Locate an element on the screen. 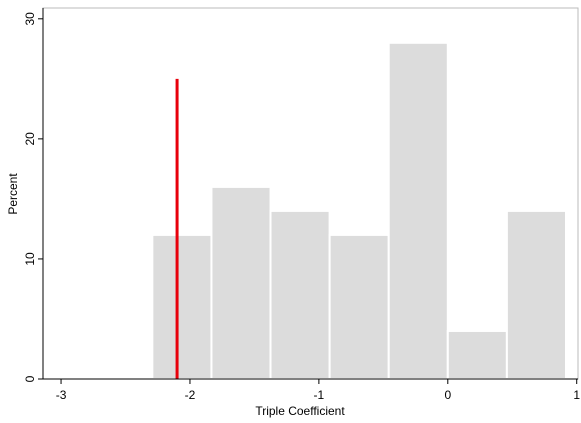 Image resolution: width=581 pixels, height=423 pixels. x-tick-label: -1 is located at coordinates (319, 395).